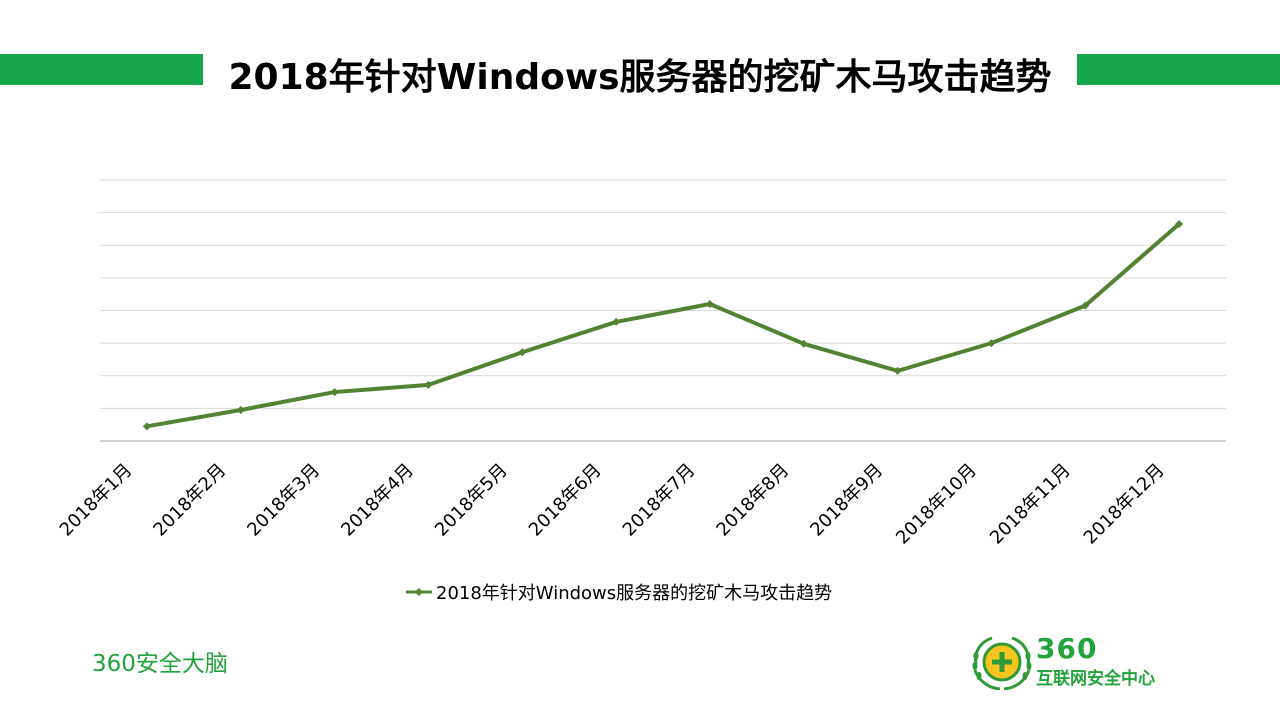  I want to click on page-title: 2018年针对Windows服务器的挖矿木马攻击趋势, so click(640, 77).